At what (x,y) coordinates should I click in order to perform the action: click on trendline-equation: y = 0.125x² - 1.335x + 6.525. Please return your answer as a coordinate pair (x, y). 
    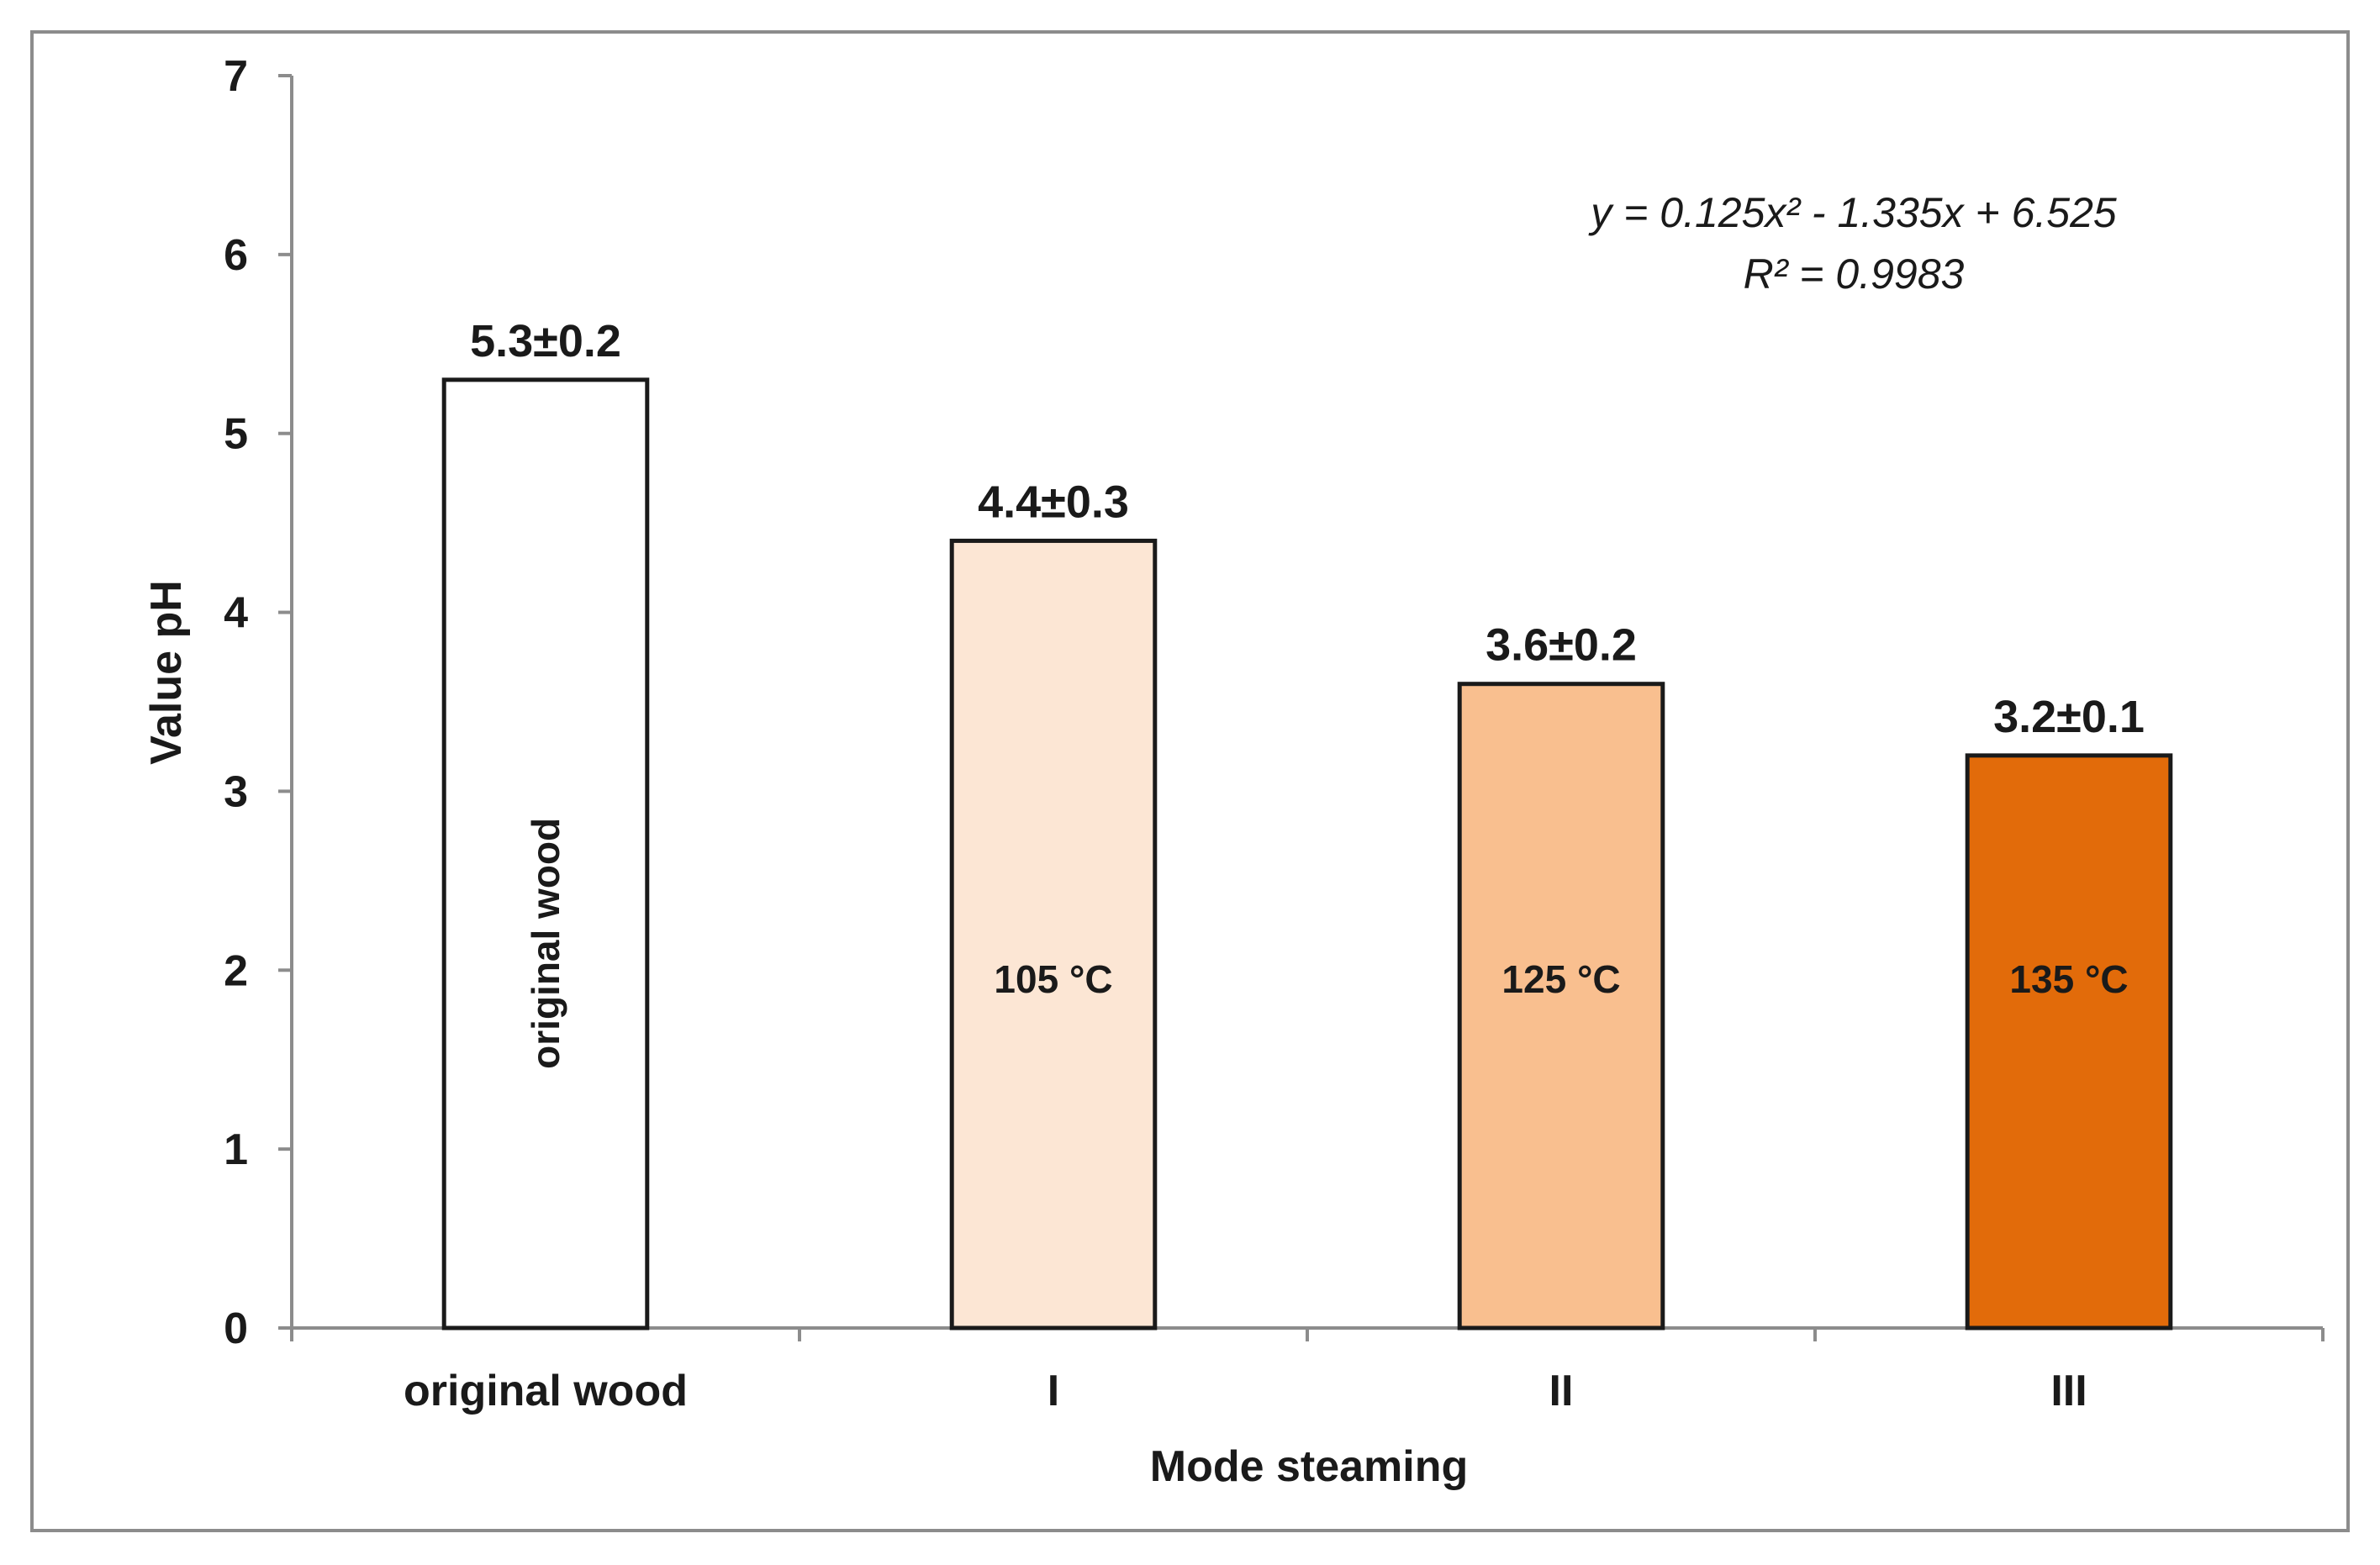
    Looking at the image, I should click on (1853, 212).